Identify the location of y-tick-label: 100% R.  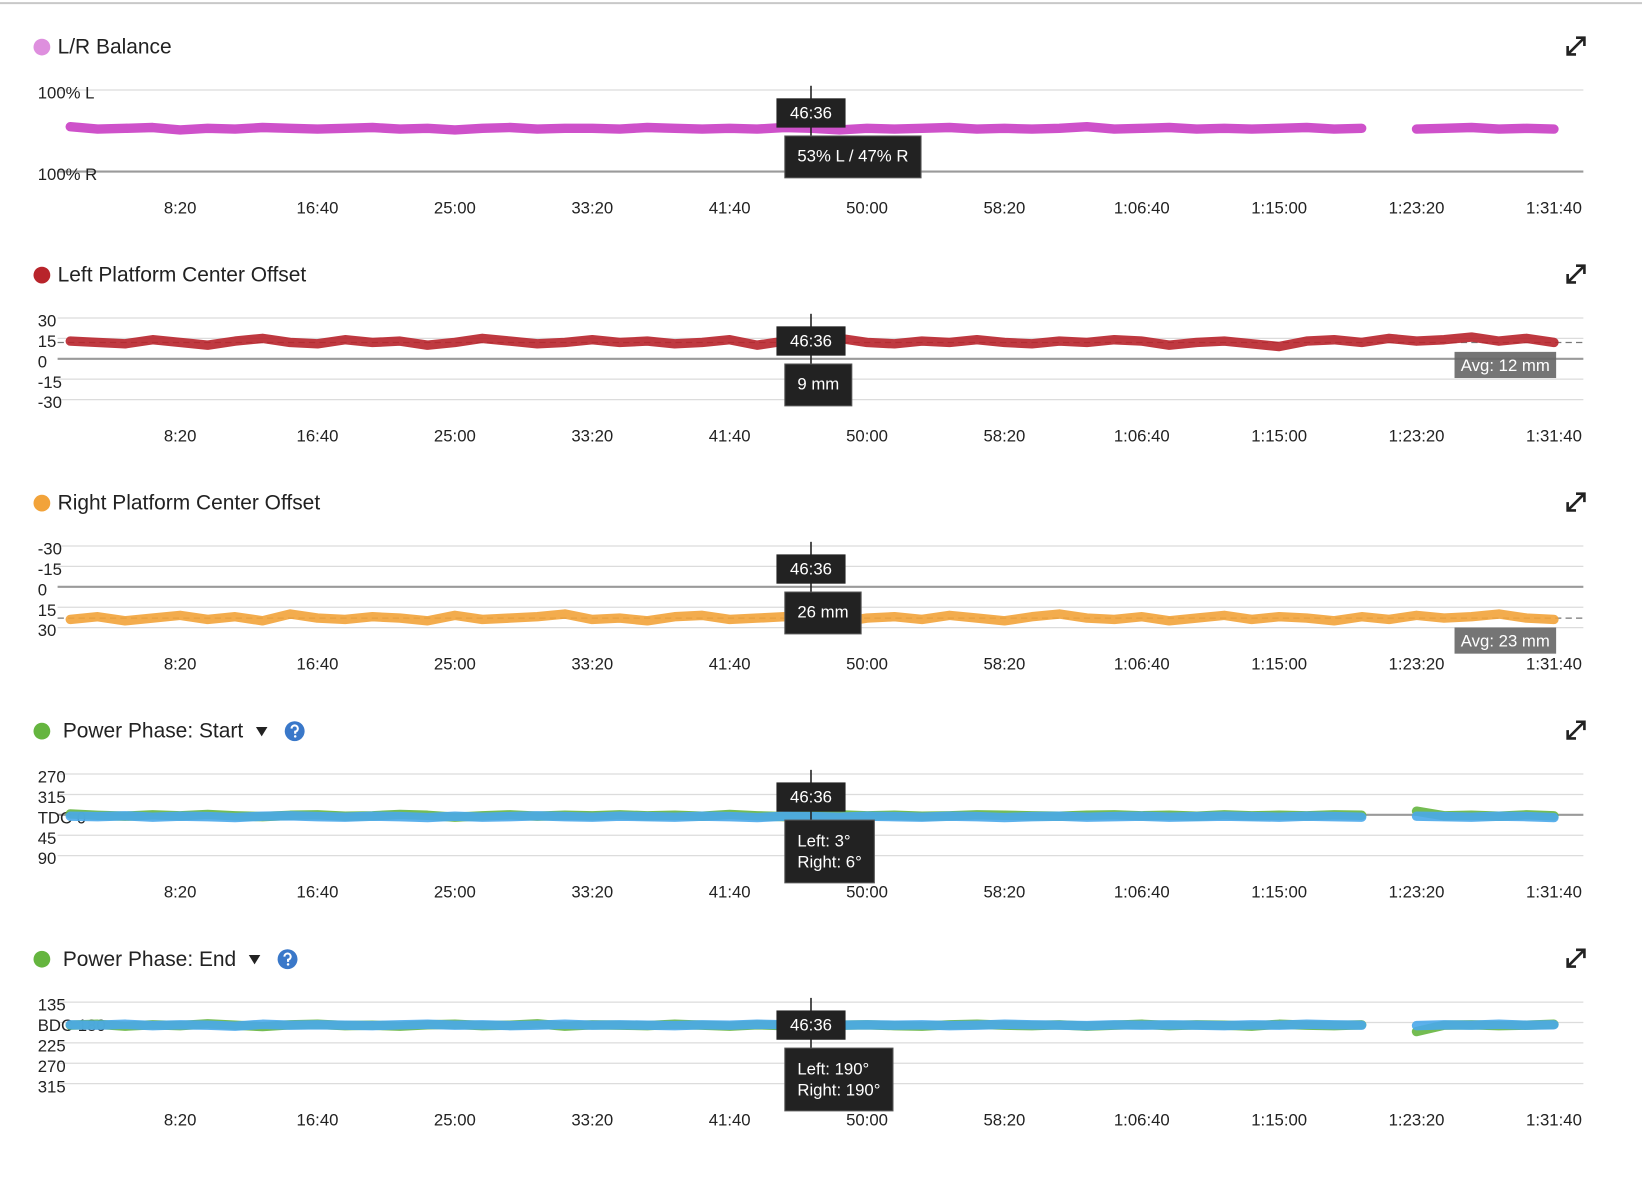
(68, 174).